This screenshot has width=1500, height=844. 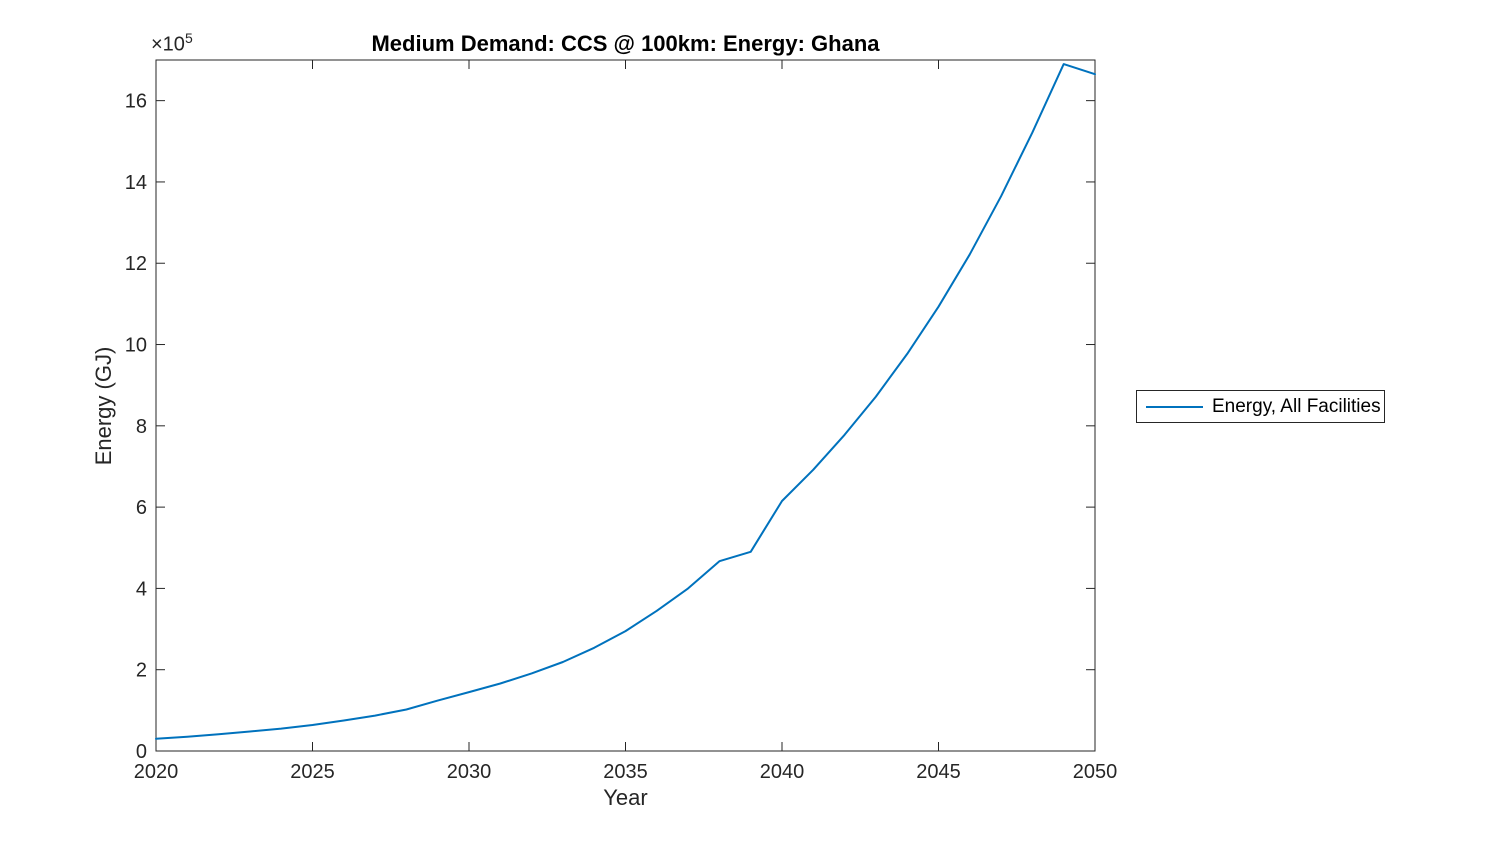 I want to click on y-axis-exponent-base: ×10, so click(x=168, y=44).